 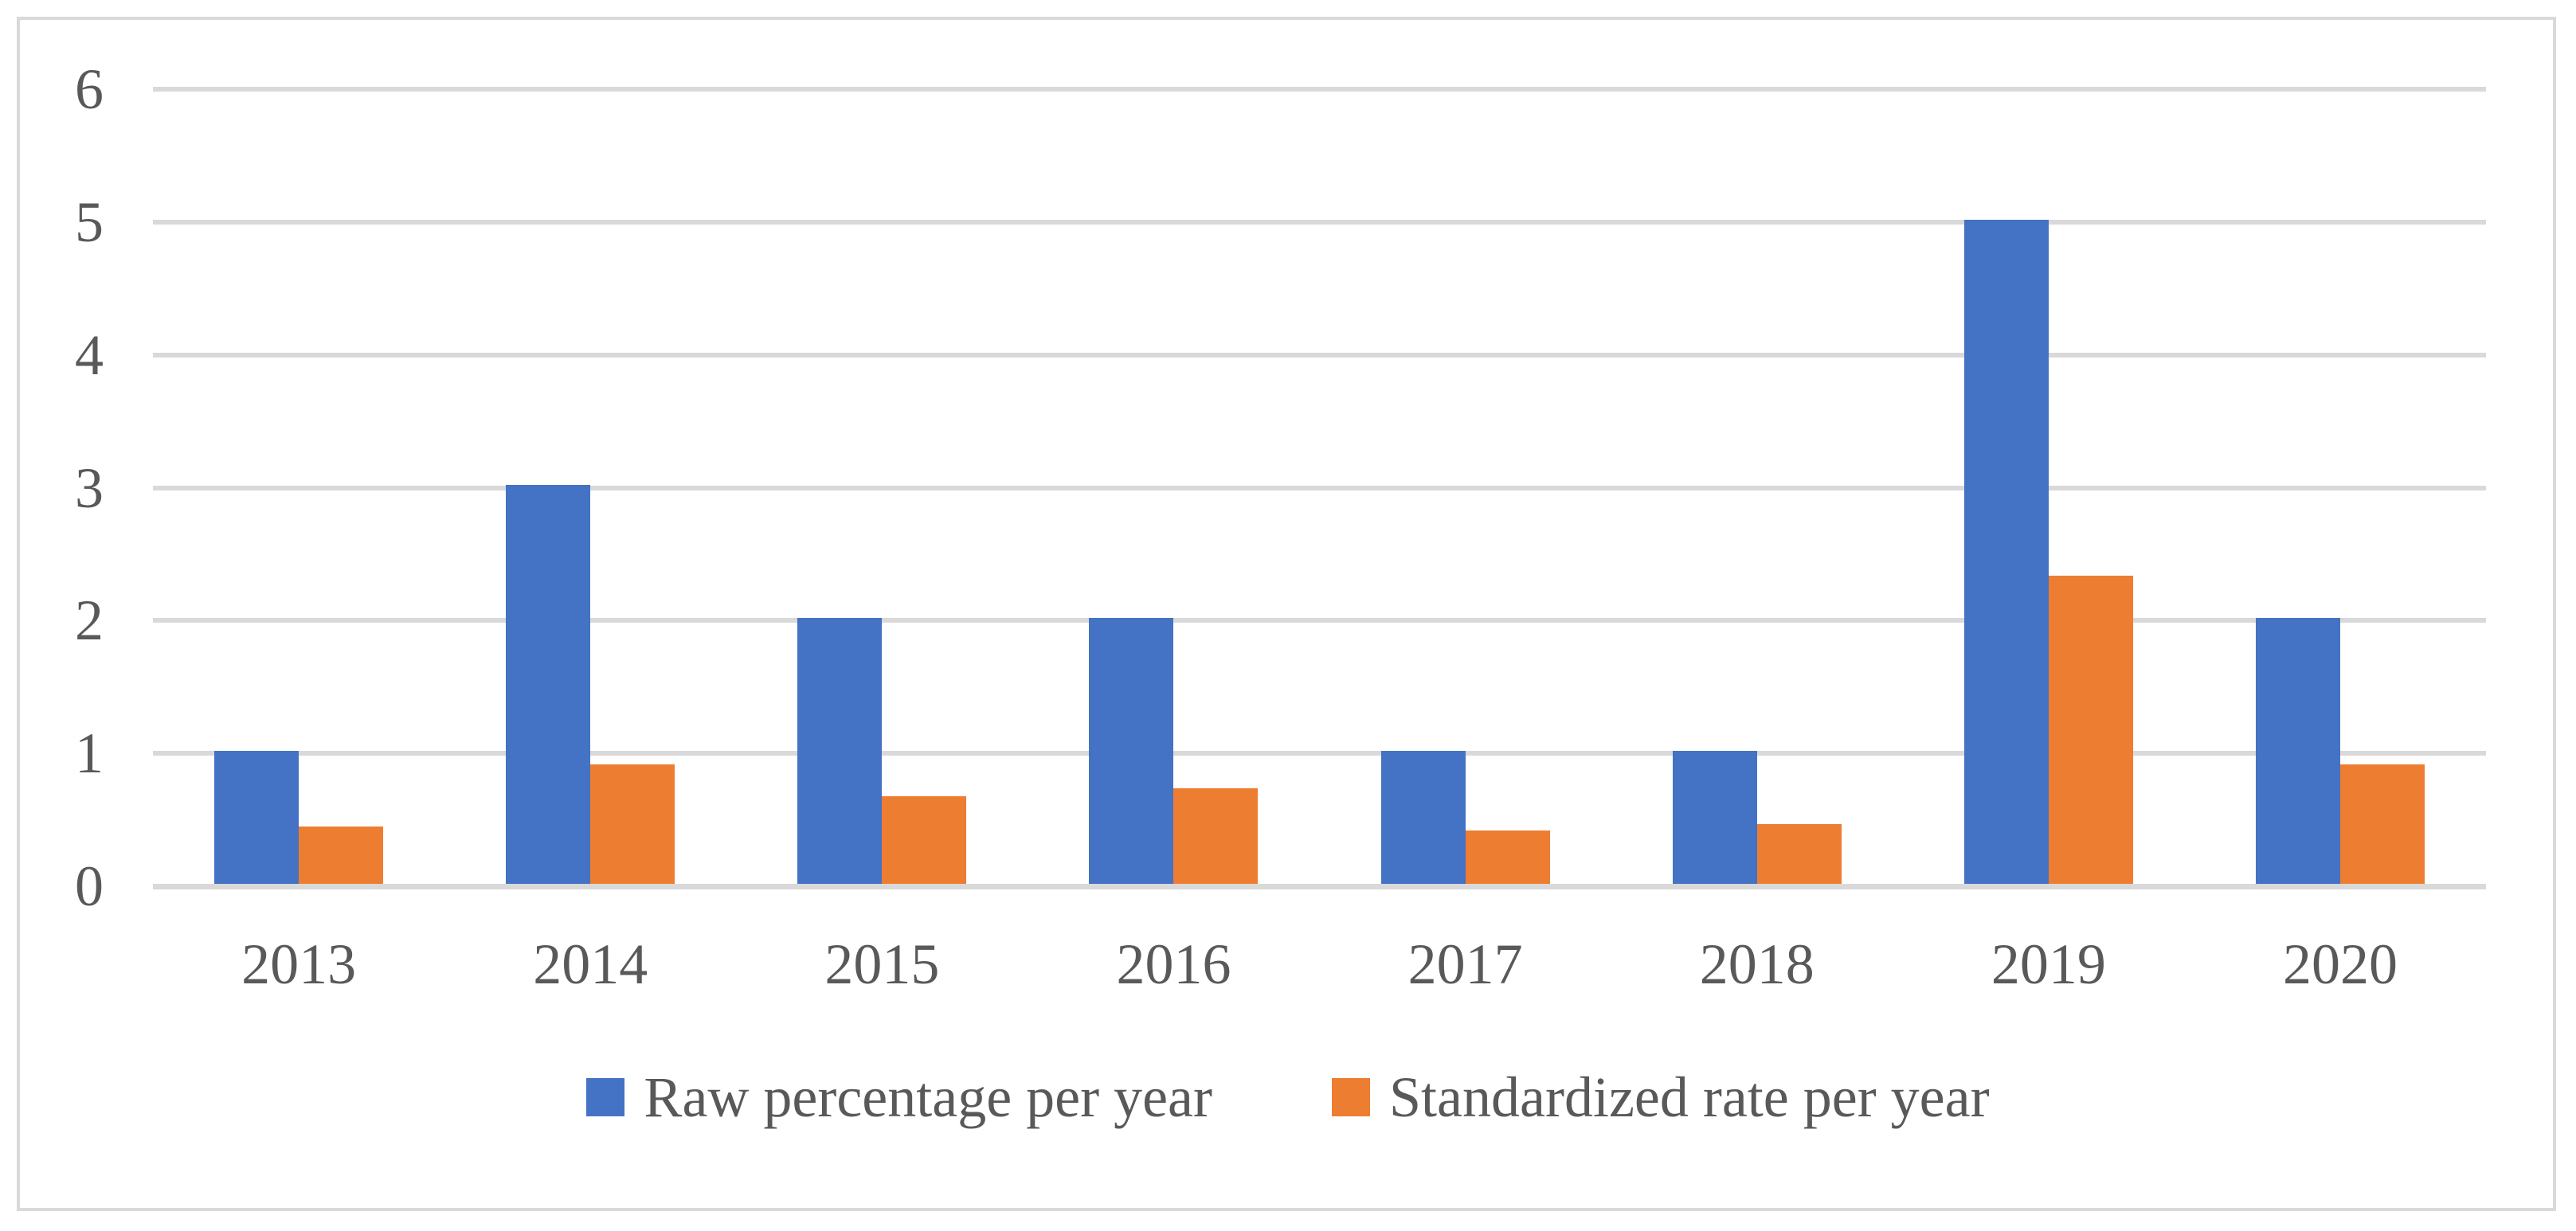 I want to click on raw-percentage-bar-2015, so click(x=840, y=751).